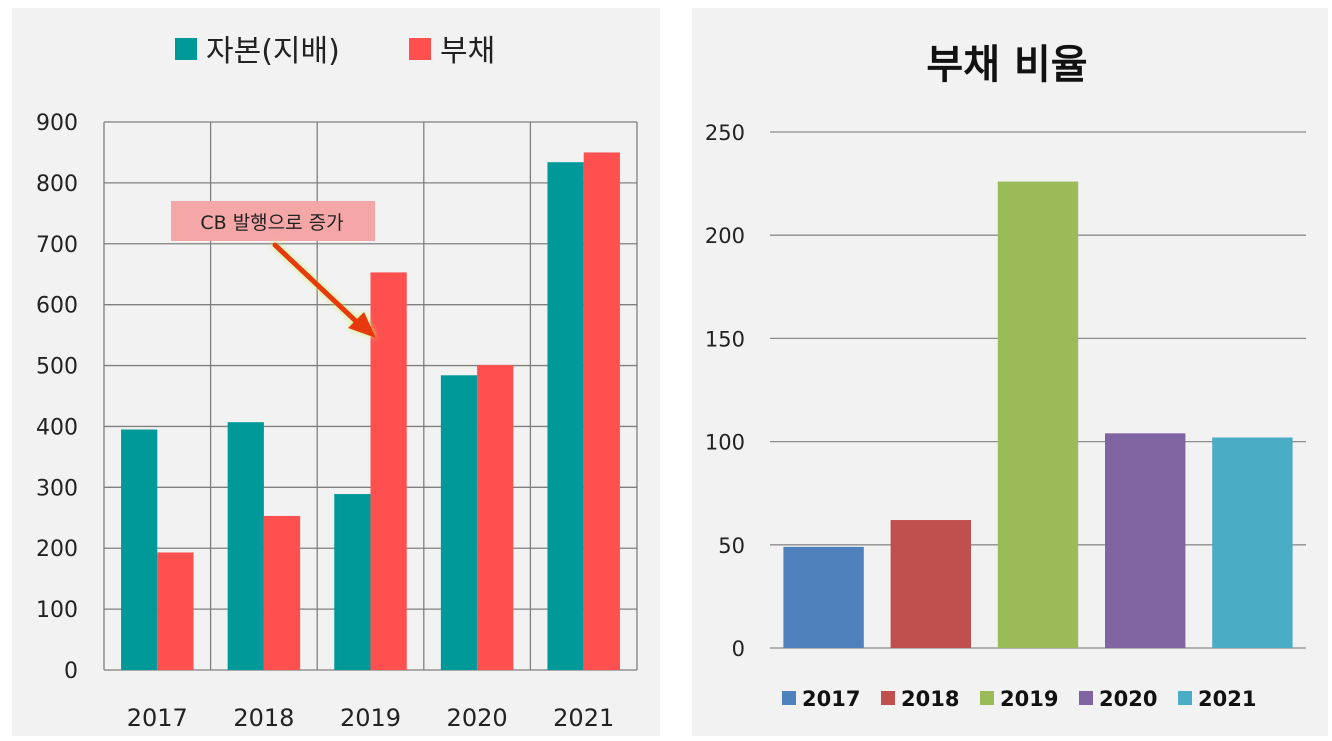  I want to click on bar-debt-ratio-2018, so click(930, 584).